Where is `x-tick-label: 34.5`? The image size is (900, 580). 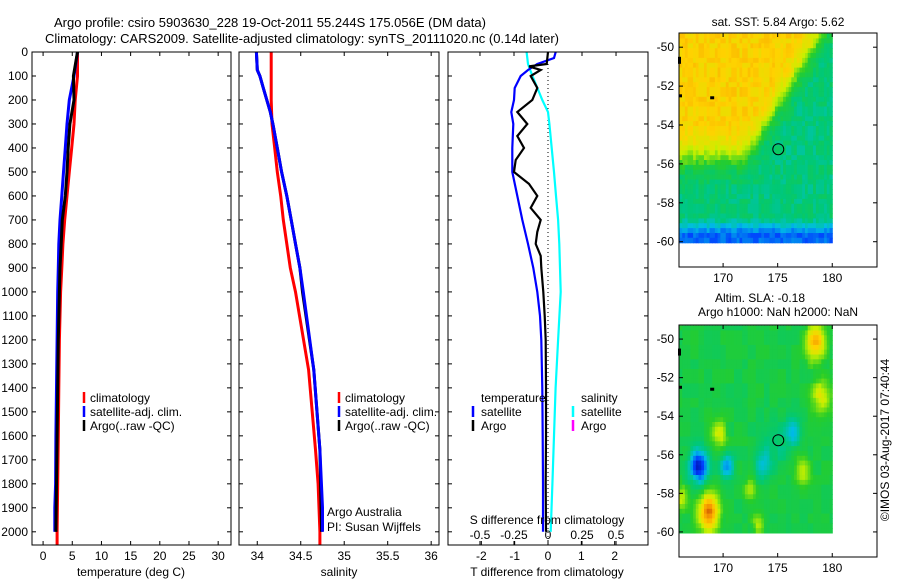
x-tick-label: 34.5 is located at coordinates (301, 556).